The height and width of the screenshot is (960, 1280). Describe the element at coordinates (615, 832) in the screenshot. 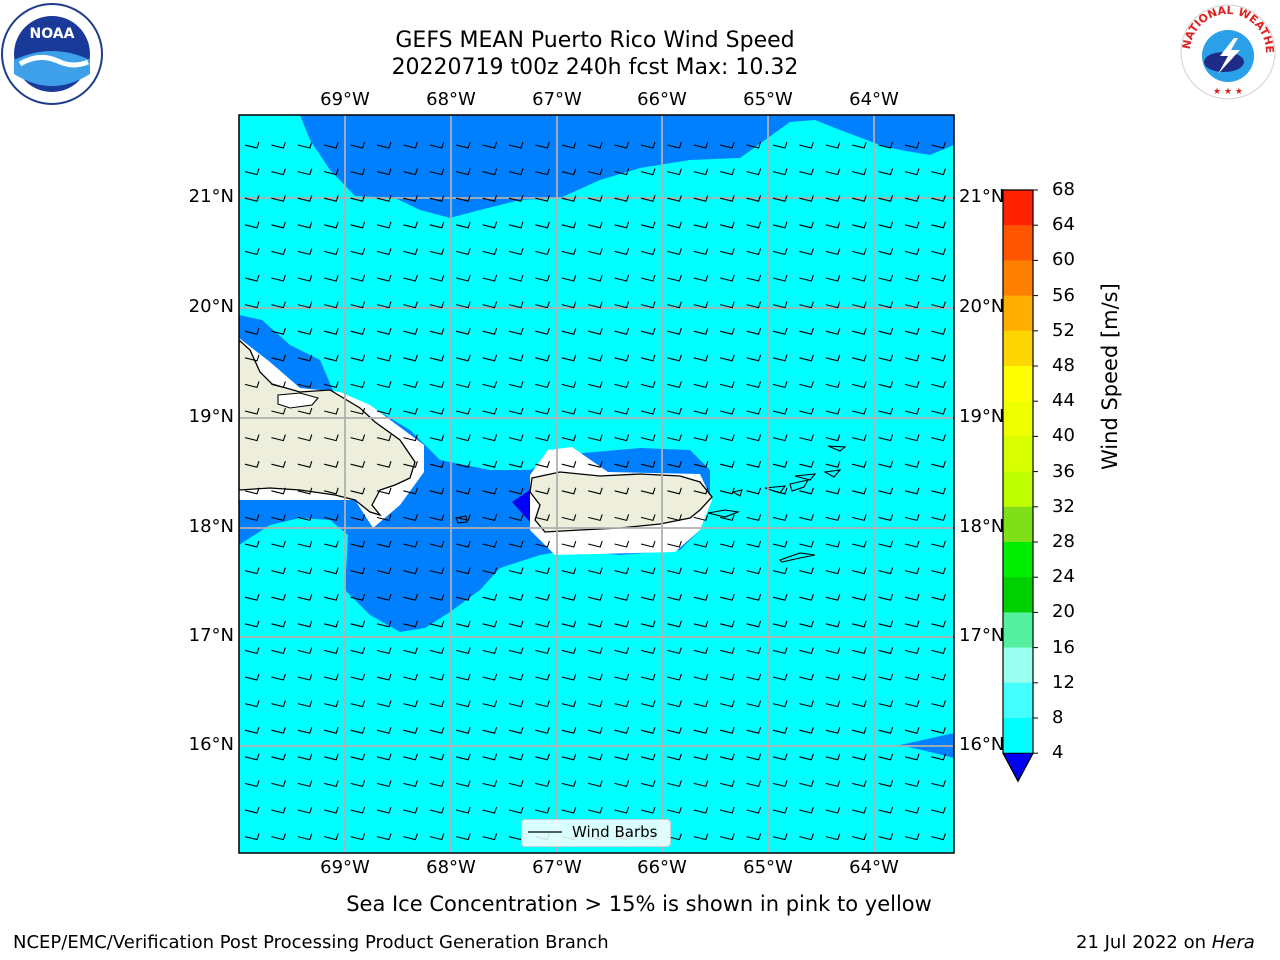

I see `legend-label: Wind Barbs` at that location.